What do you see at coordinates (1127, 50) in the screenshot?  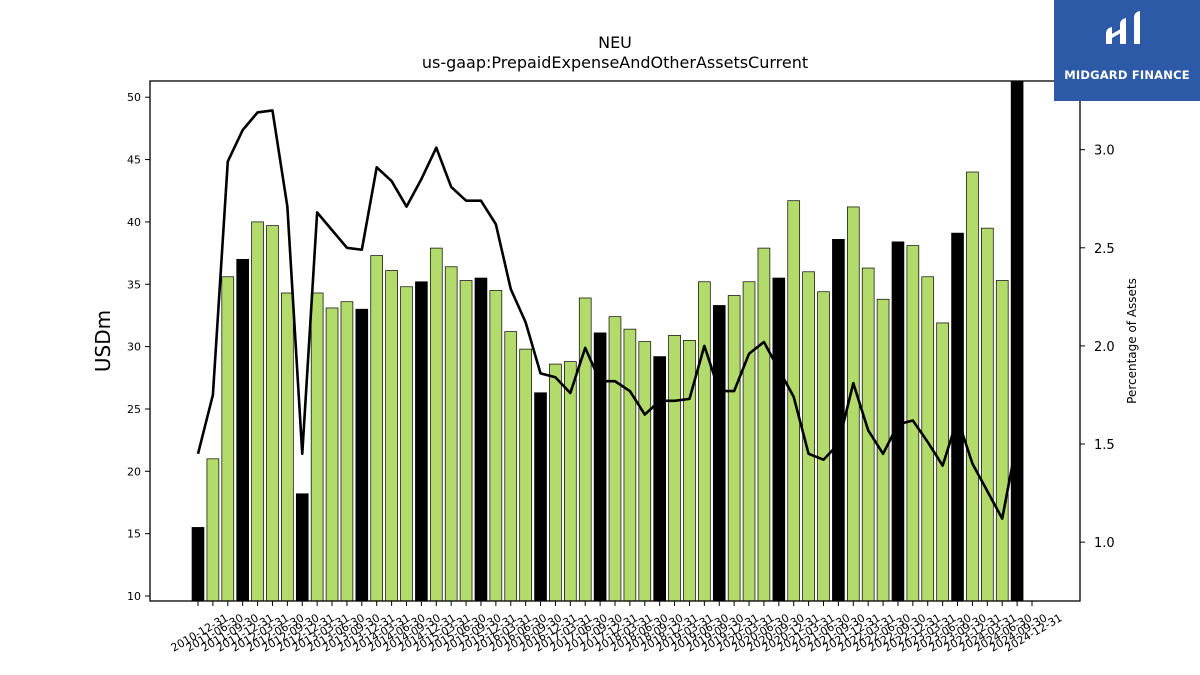 I see `brand-logo: MIDGARD FINANCE` at bounding box center [1127, 50].